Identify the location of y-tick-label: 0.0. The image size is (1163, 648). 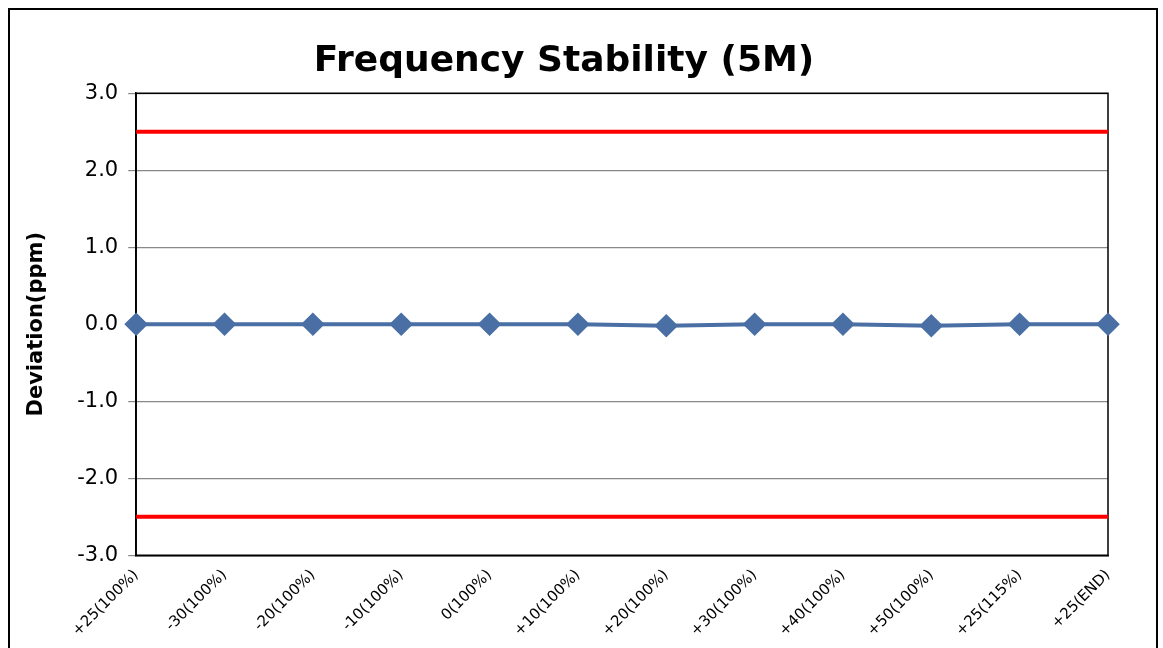
(101, 322).